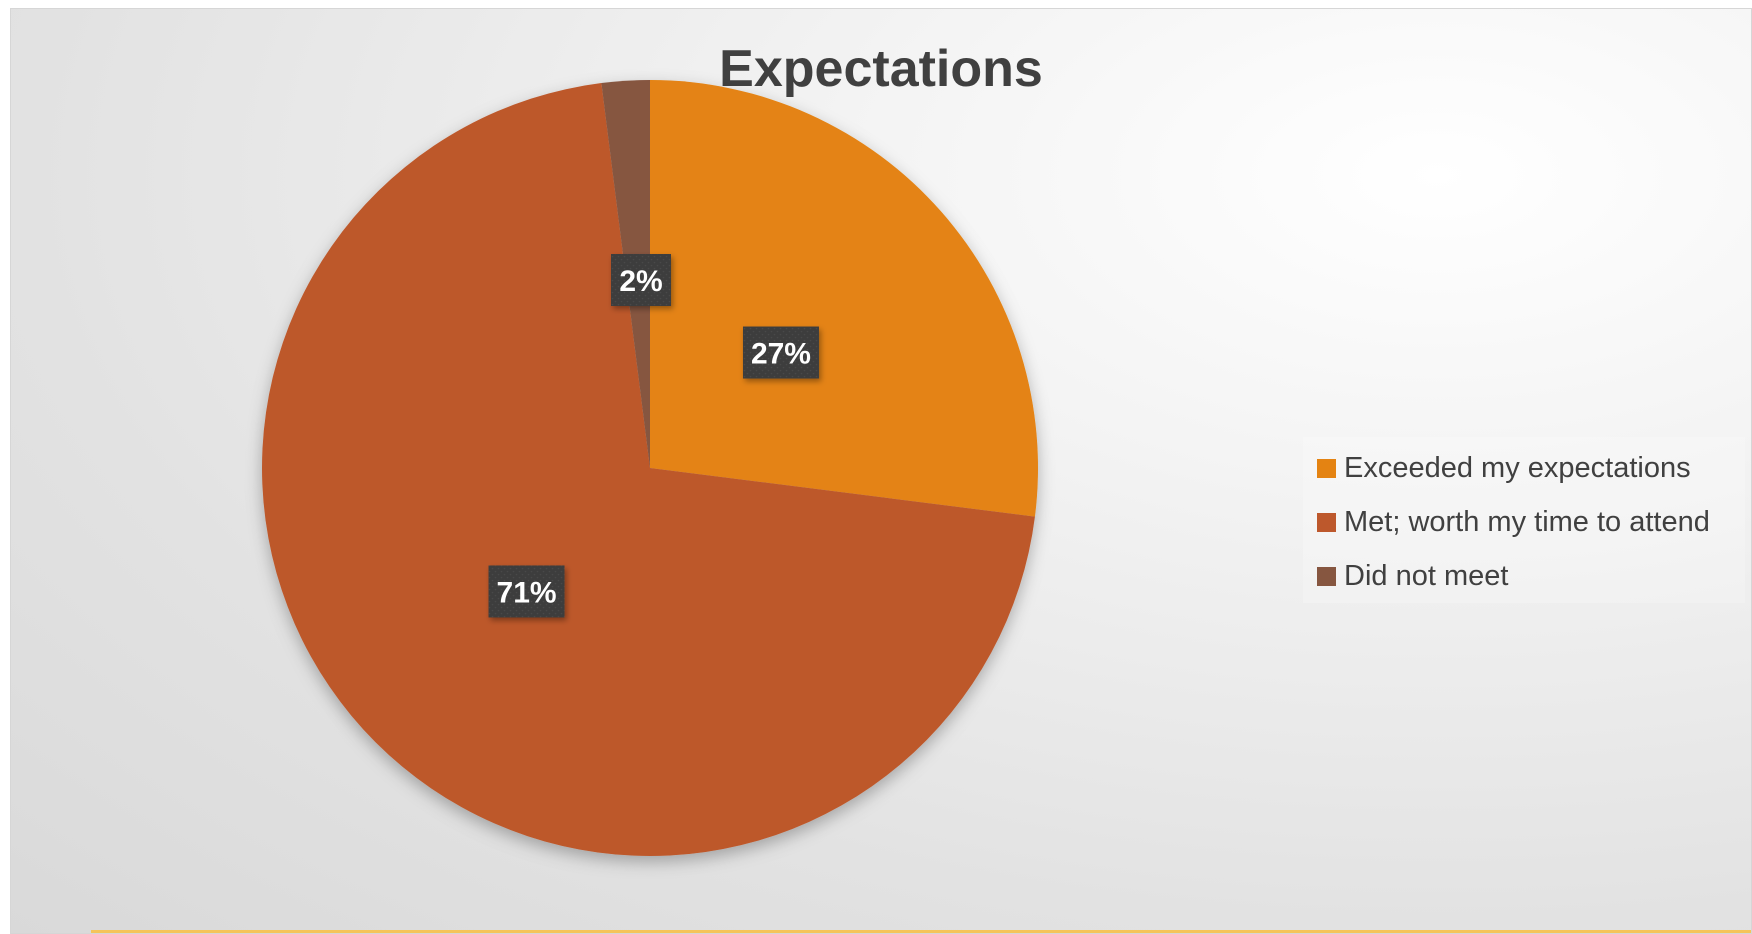  I want to click on pie-slice-exceeded, so click(844, 298).